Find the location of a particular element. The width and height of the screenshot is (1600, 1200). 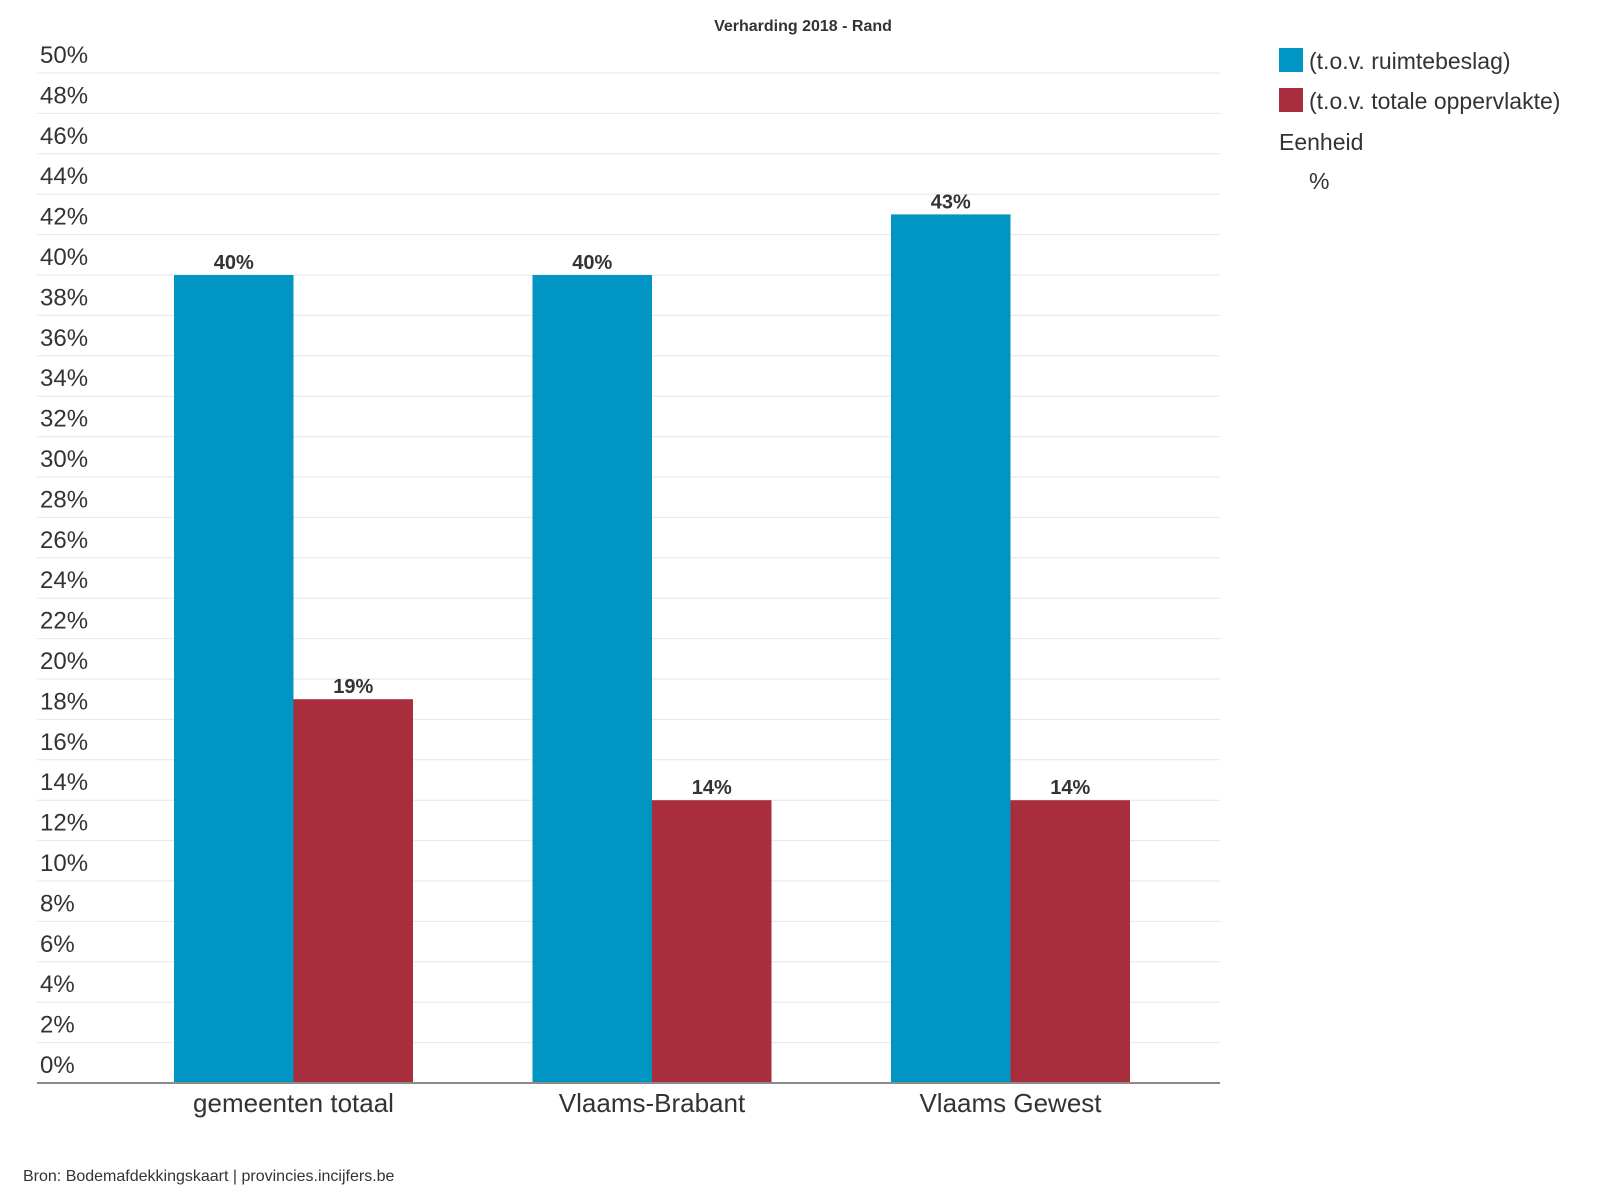

y-tick-label: 0% is located at coordinates (57, 1065).